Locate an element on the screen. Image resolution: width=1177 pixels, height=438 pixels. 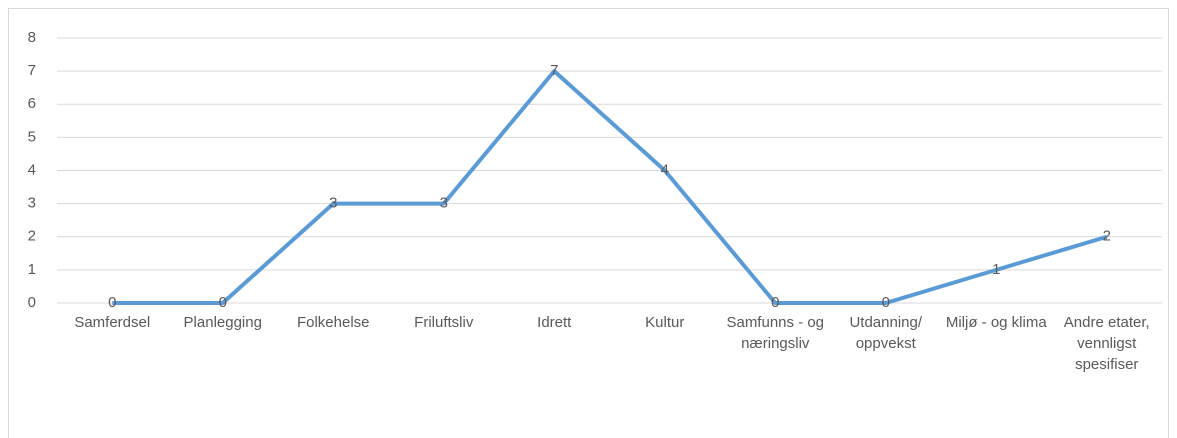
y-tick-label: 1 is located at coordinates (32, 269).